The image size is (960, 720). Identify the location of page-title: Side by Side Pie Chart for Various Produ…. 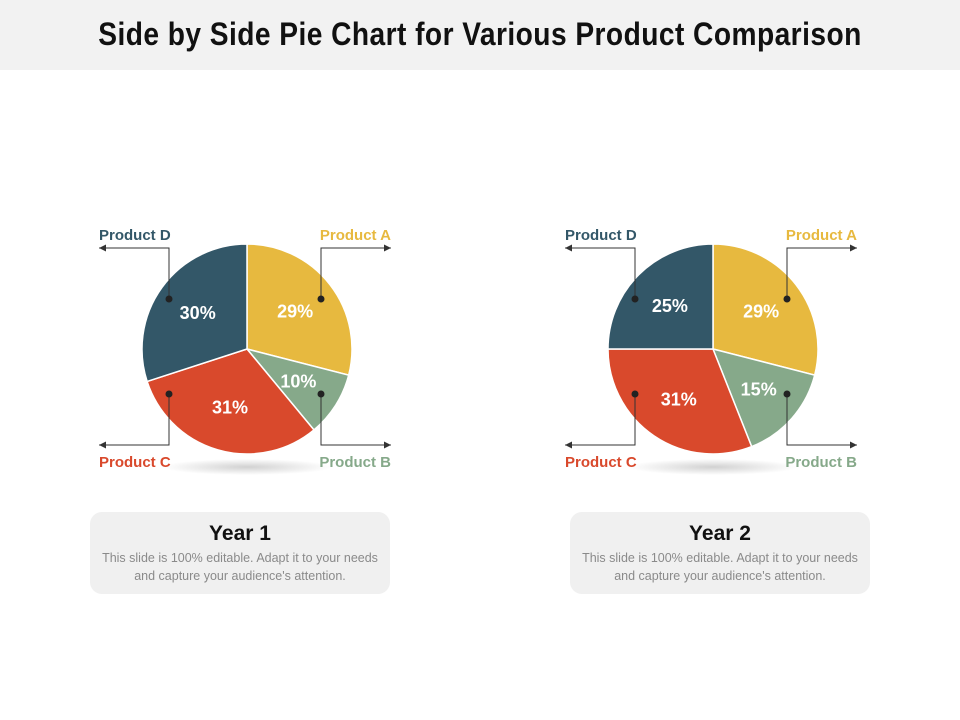
(480, 34).